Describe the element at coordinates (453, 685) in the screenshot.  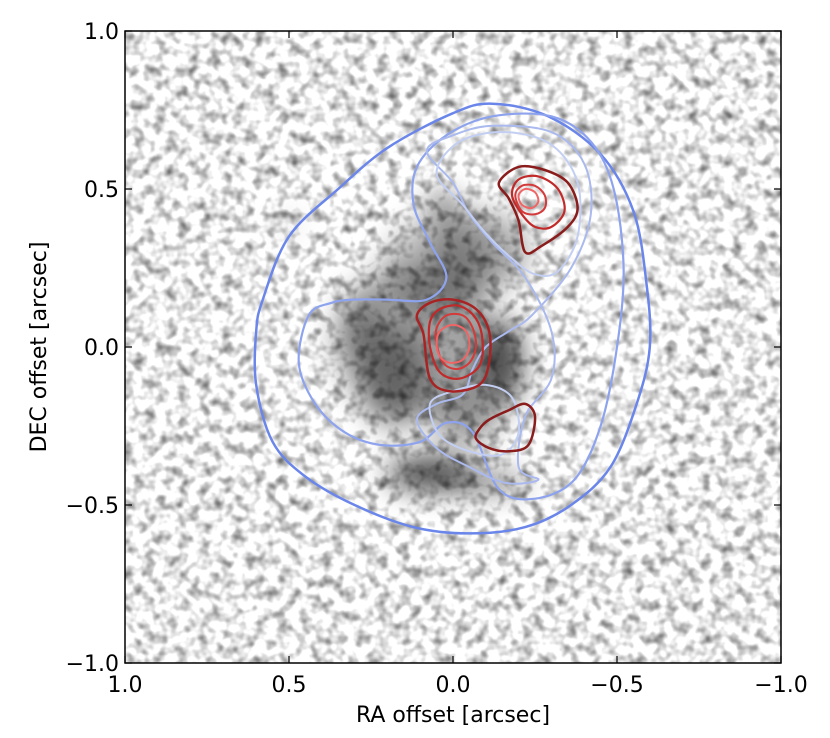
I see `x-tick-label-2: 0.0` at that location.